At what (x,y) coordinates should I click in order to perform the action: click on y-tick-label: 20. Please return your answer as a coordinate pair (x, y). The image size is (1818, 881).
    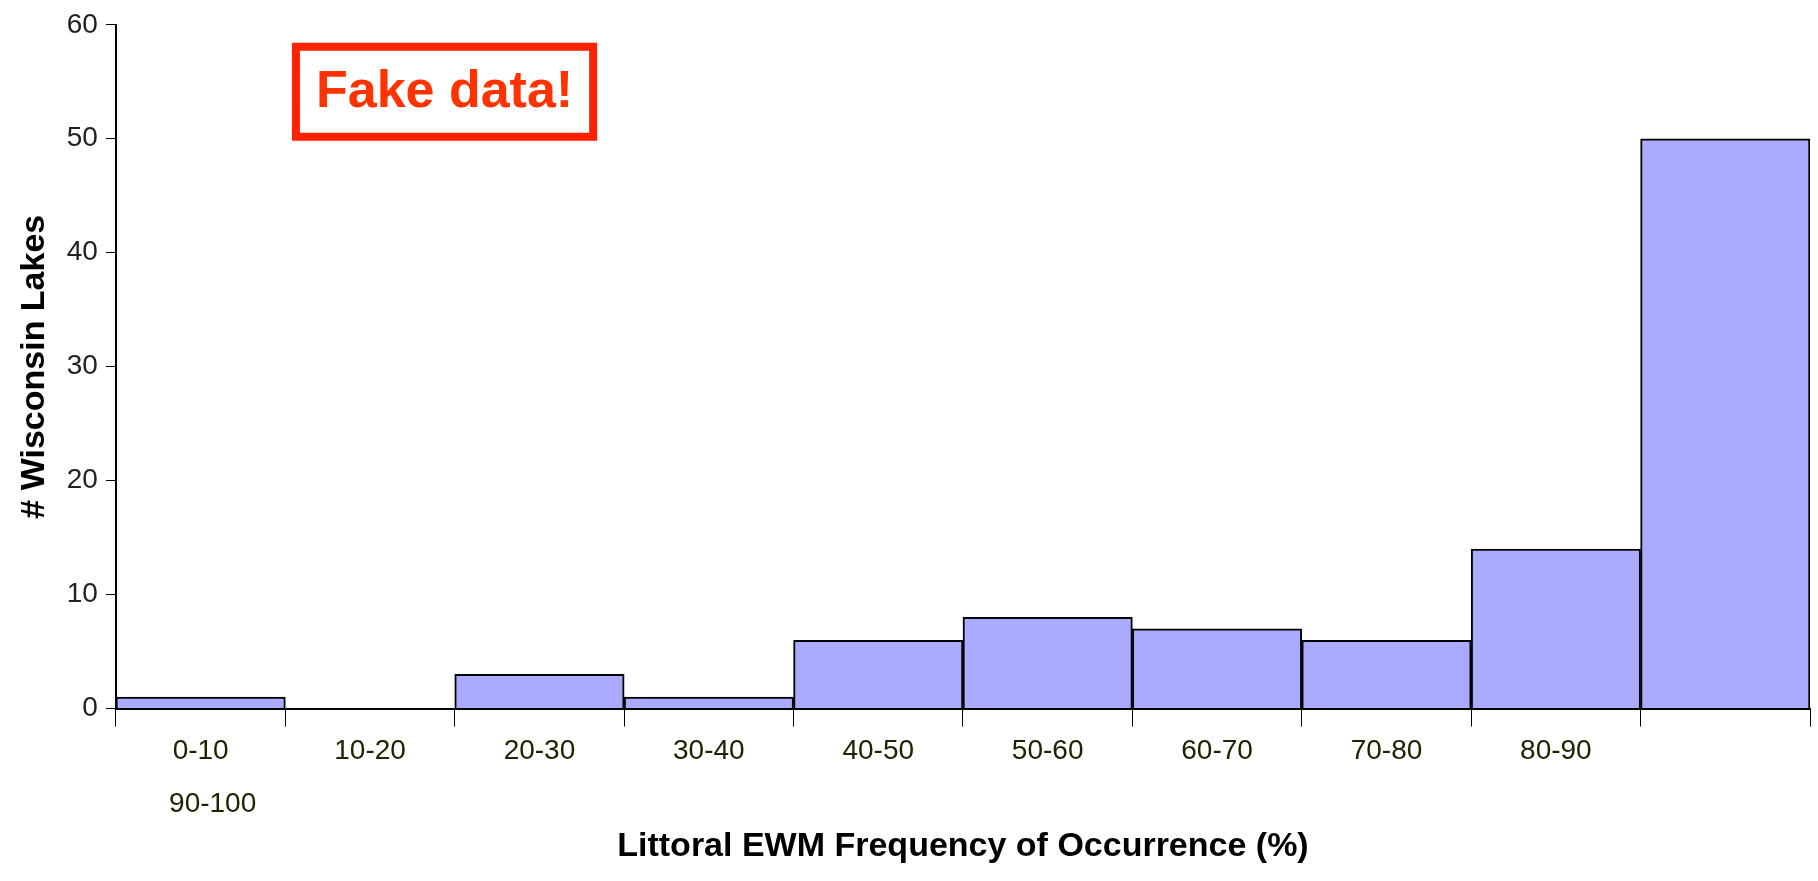
    Looking at the image, I should click on (82, 479).